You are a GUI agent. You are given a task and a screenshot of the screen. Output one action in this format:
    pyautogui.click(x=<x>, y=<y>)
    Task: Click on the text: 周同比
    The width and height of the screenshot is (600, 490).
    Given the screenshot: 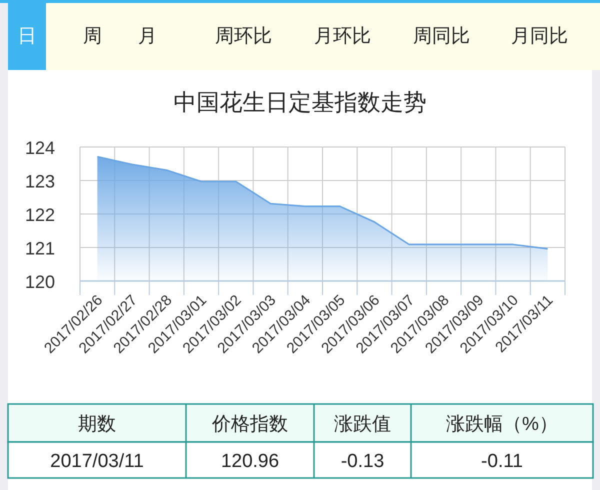 What is the action you would take?
    pyautogui.click(x=441, y=36)
    